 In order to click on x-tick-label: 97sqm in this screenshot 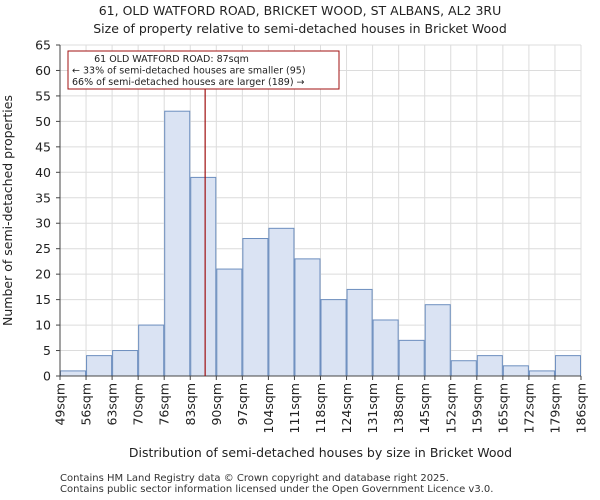, I will do `click(242, 404)`.